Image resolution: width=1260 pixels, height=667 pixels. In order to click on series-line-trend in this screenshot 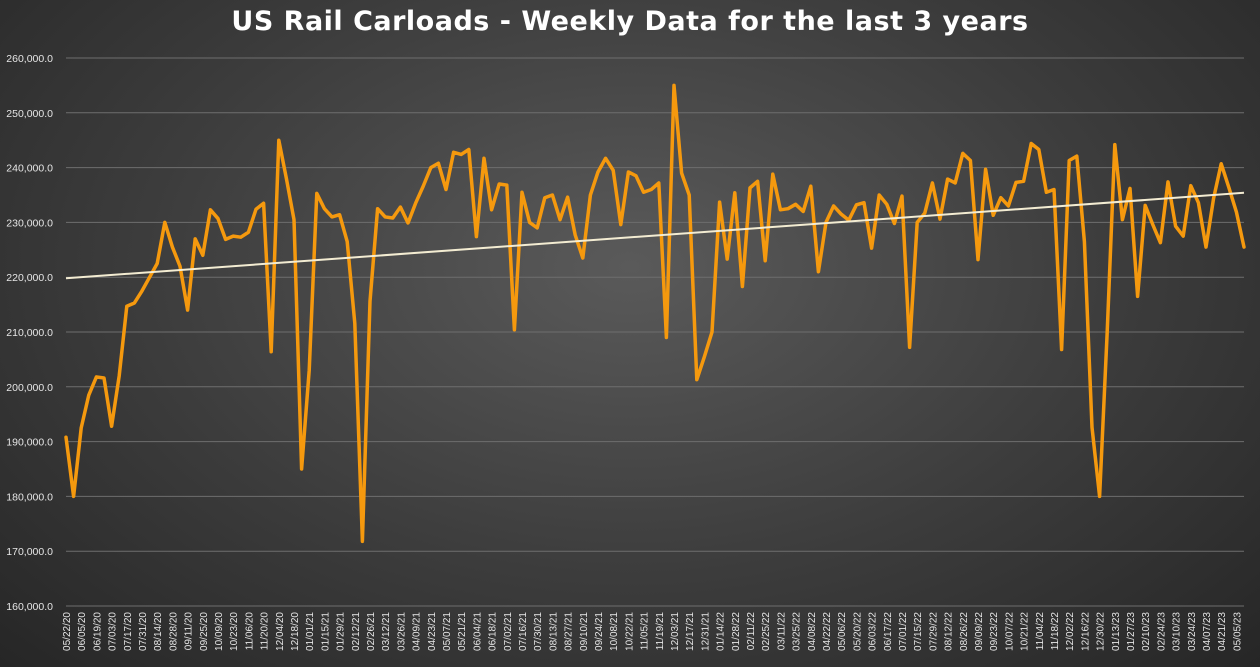, I will do `click(655, 235)`.